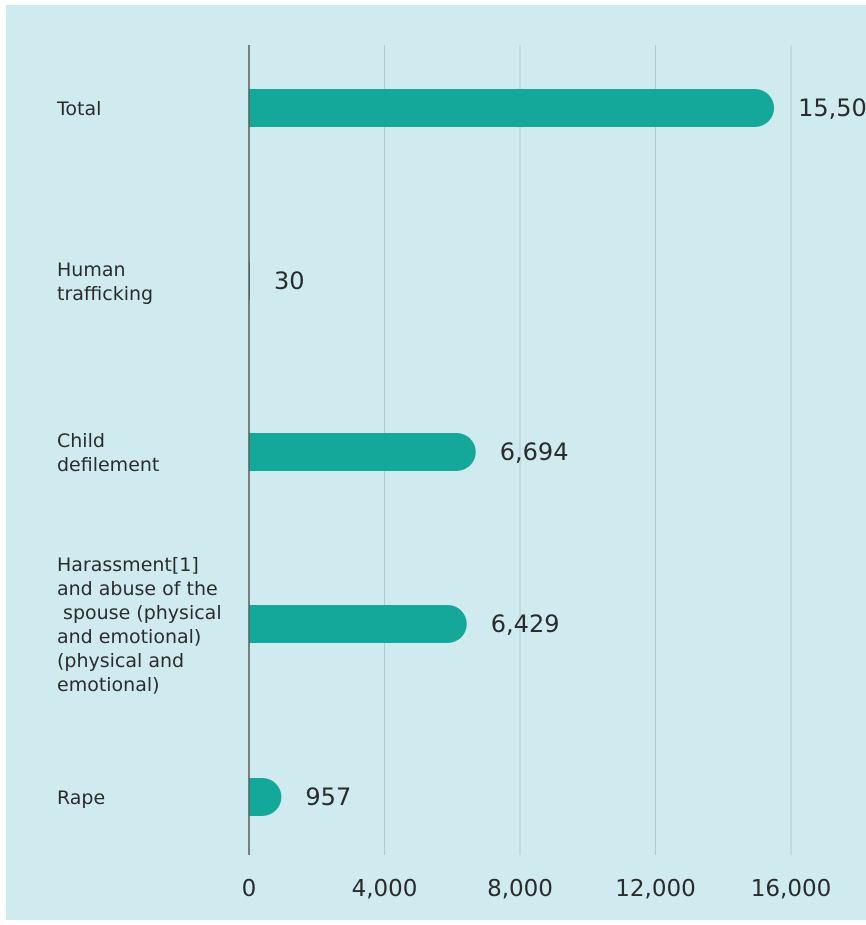 This screenshot has width=866, height=925. Describe the element at coordinates (108, 453) in the screenshot. I see `category-label: Child defilement` at that location.